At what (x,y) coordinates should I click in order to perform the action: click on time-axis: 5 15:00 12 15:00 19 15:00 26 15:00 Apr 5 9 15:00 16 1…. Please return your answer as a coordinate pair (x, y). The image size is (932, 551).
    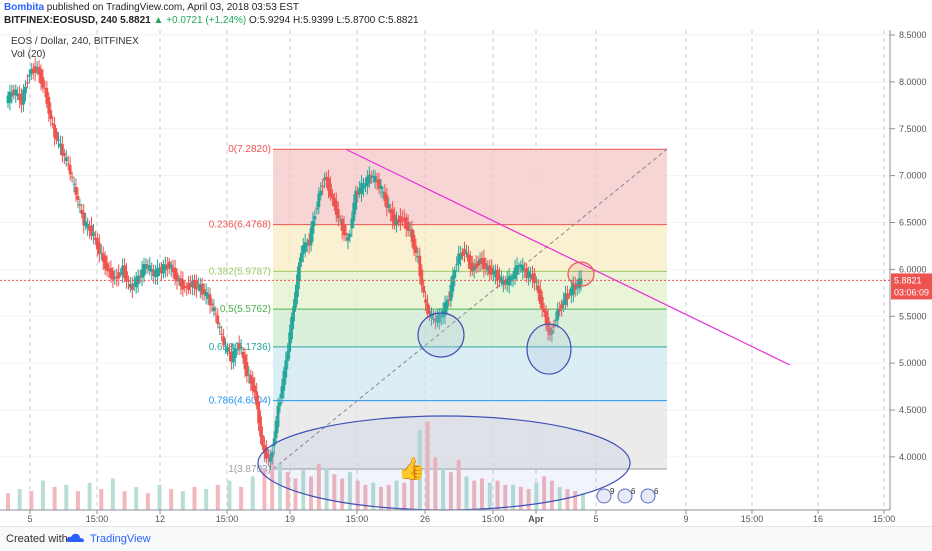
    Looking at the image, I should click on (461, 517).